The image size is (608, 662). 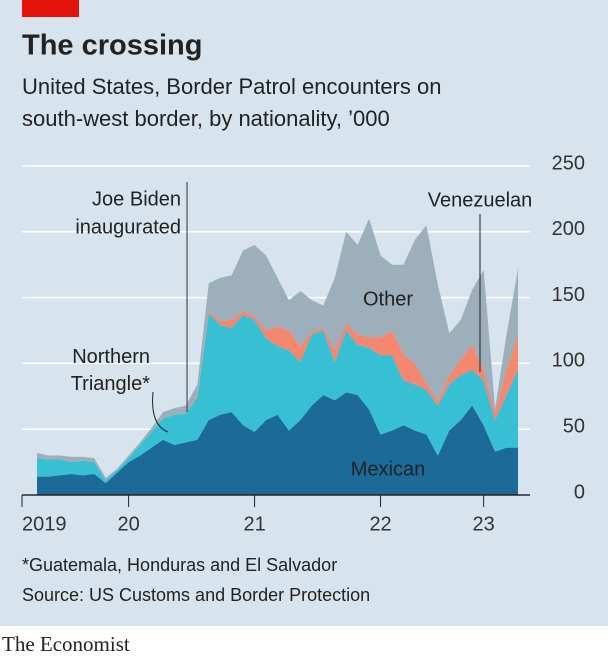 I want to click on series-label: Mexican, so click(x=388, y=469).